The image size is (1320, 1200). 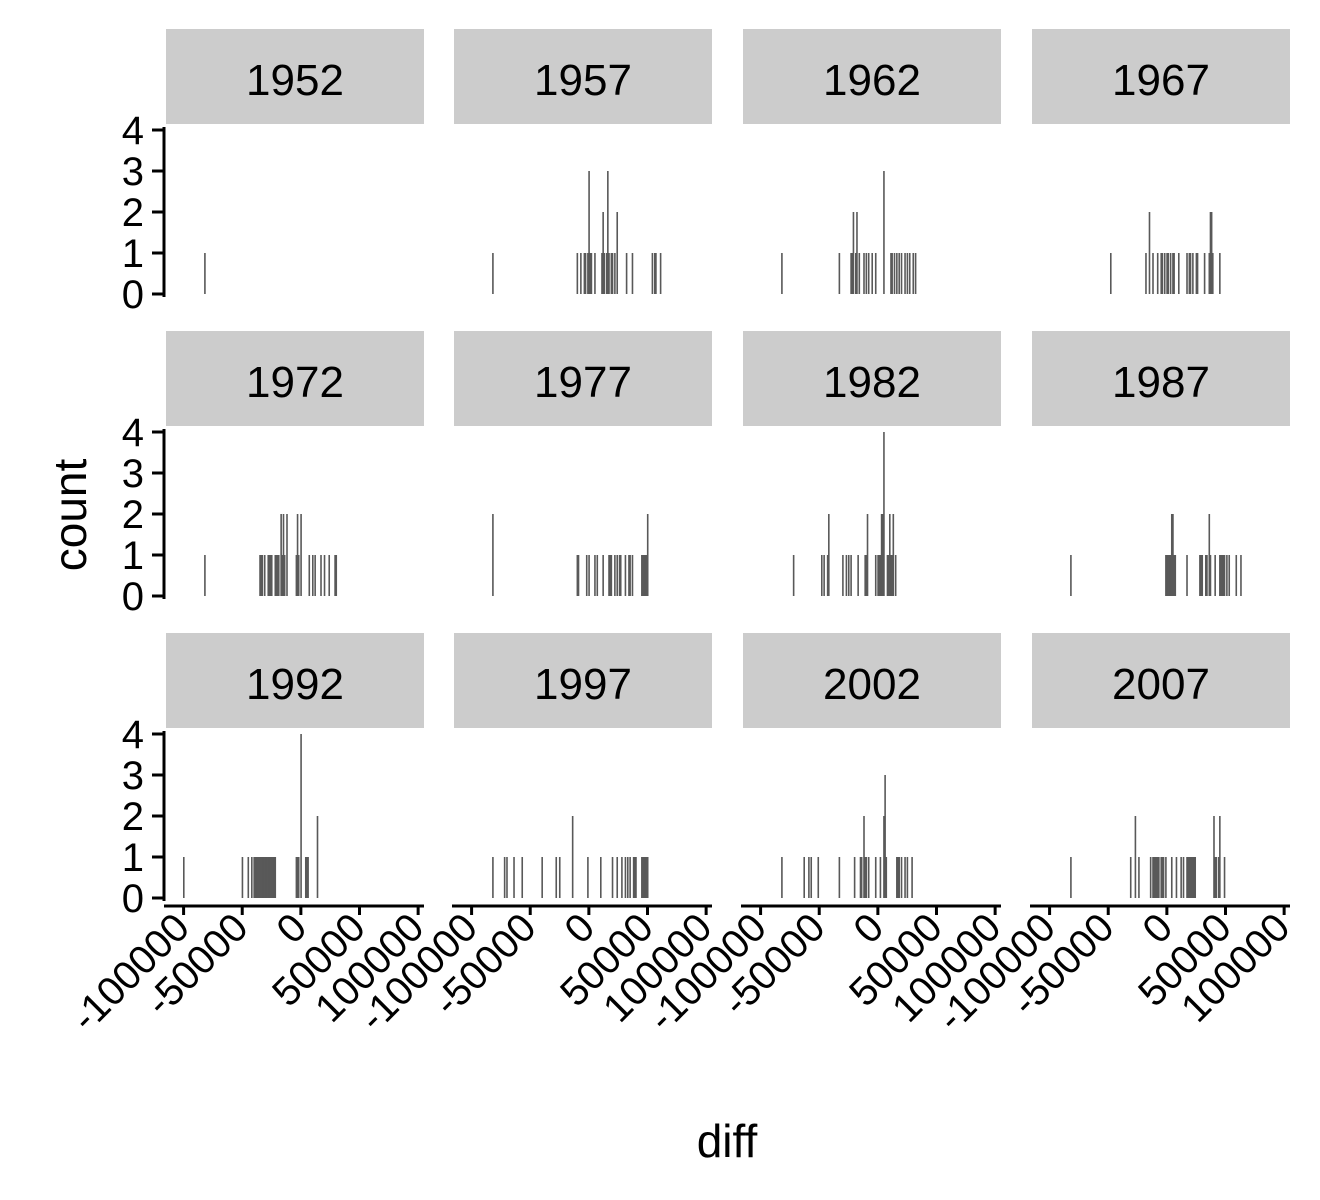 What do you see at coordinates (133, 295) in the screenshot?
I see `y-tick-label: 0` at bounding box center [133, 295].